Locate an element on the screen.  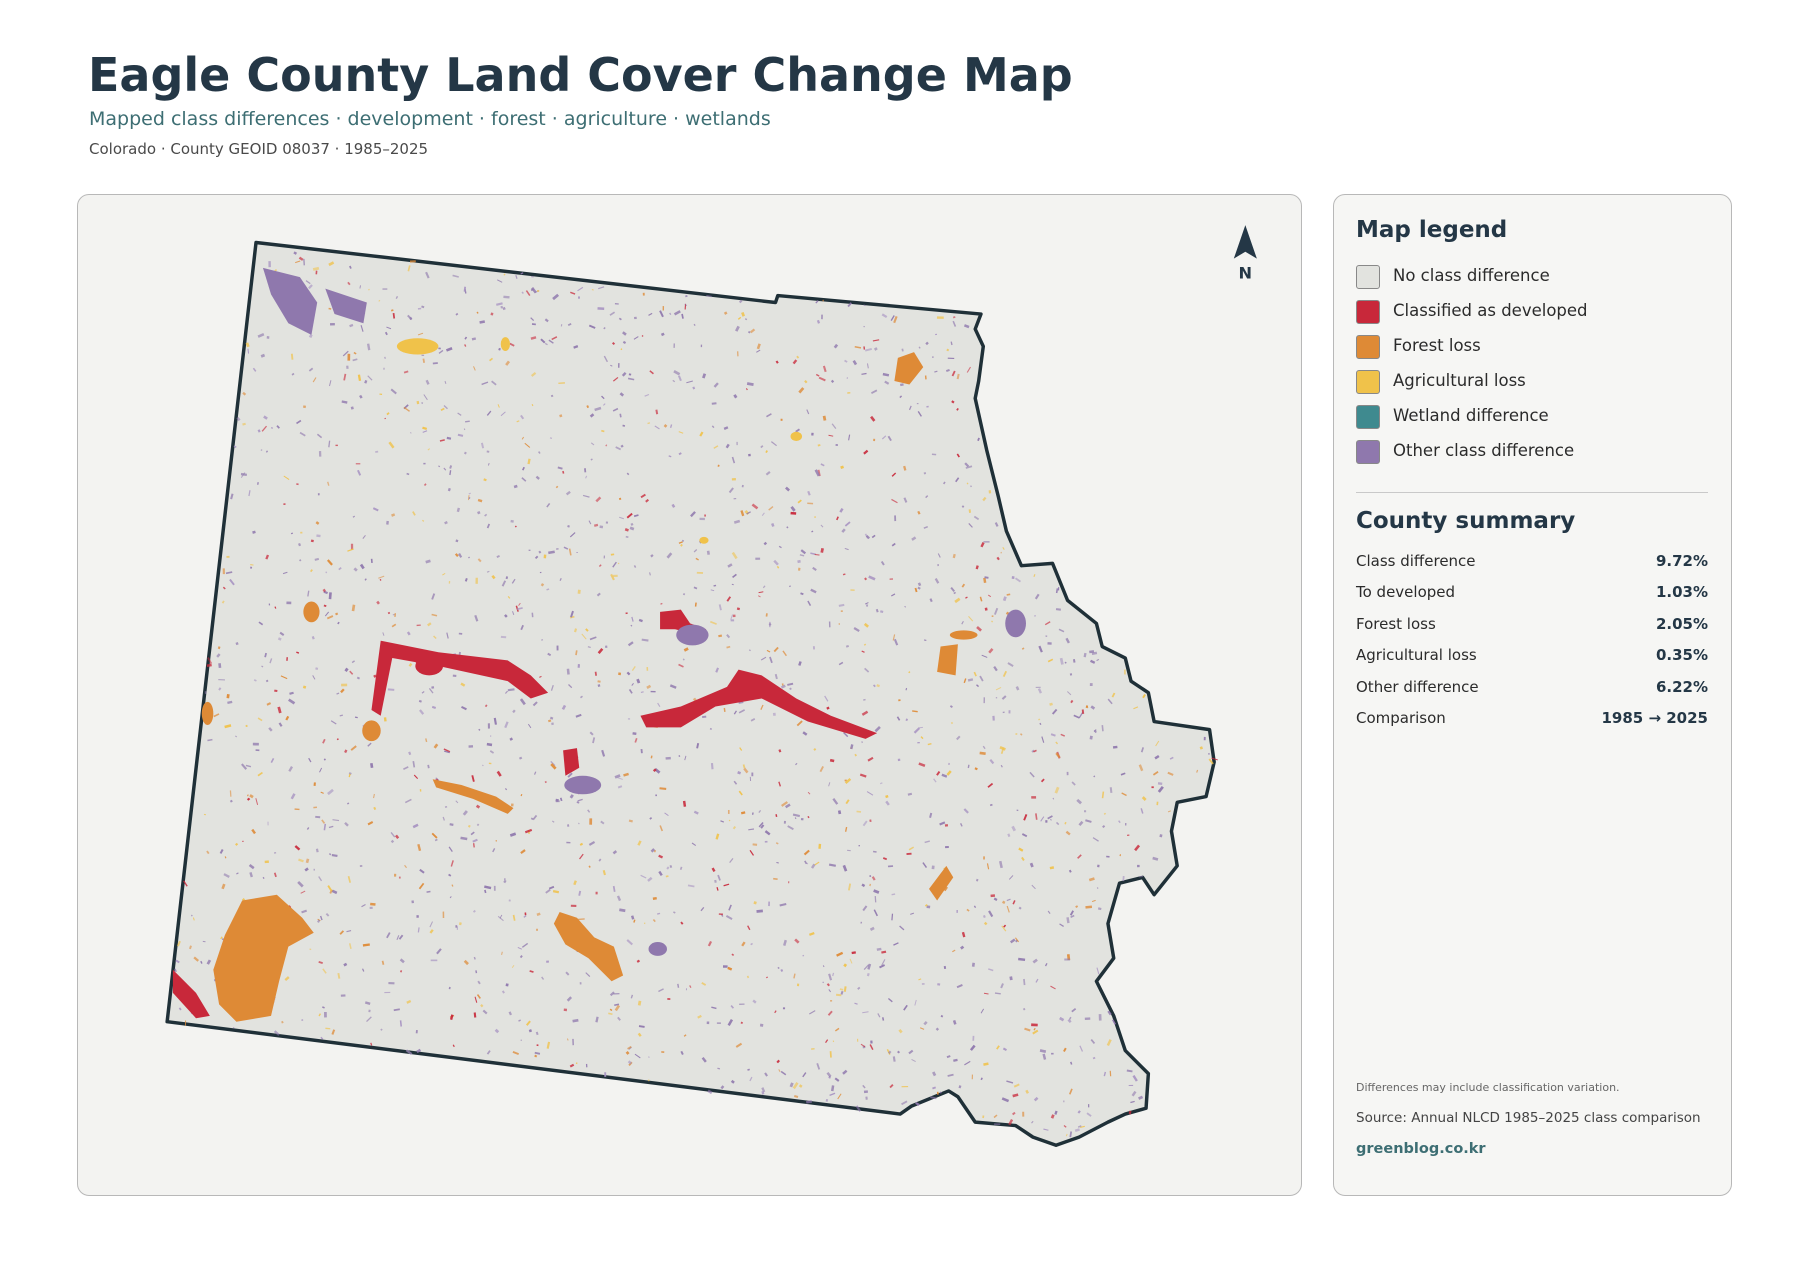
summary-label: Comparison is located at coordinates (1401, 718).